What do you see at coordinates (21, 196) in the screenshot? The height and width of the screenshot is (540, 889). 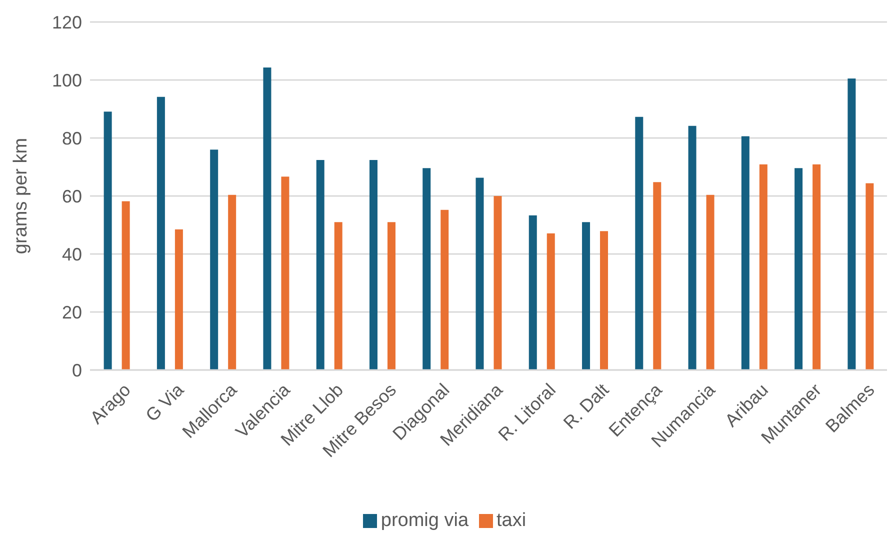 I see `y-axis-title: grams per km` at bounding box center [21, 196].